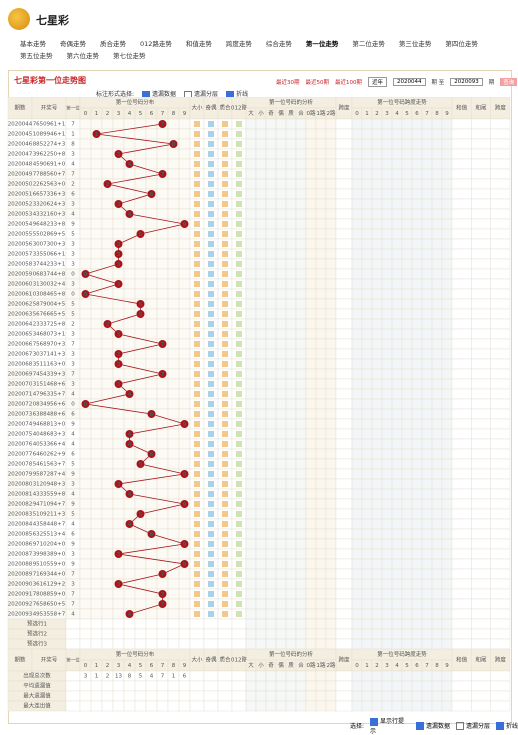 The width and height of the screenshot is (518, 735). What do you see at coordinates (129, 56) in the screenshot?
I see `nav-link: 第七位走势` at bounding box center [129, 56].